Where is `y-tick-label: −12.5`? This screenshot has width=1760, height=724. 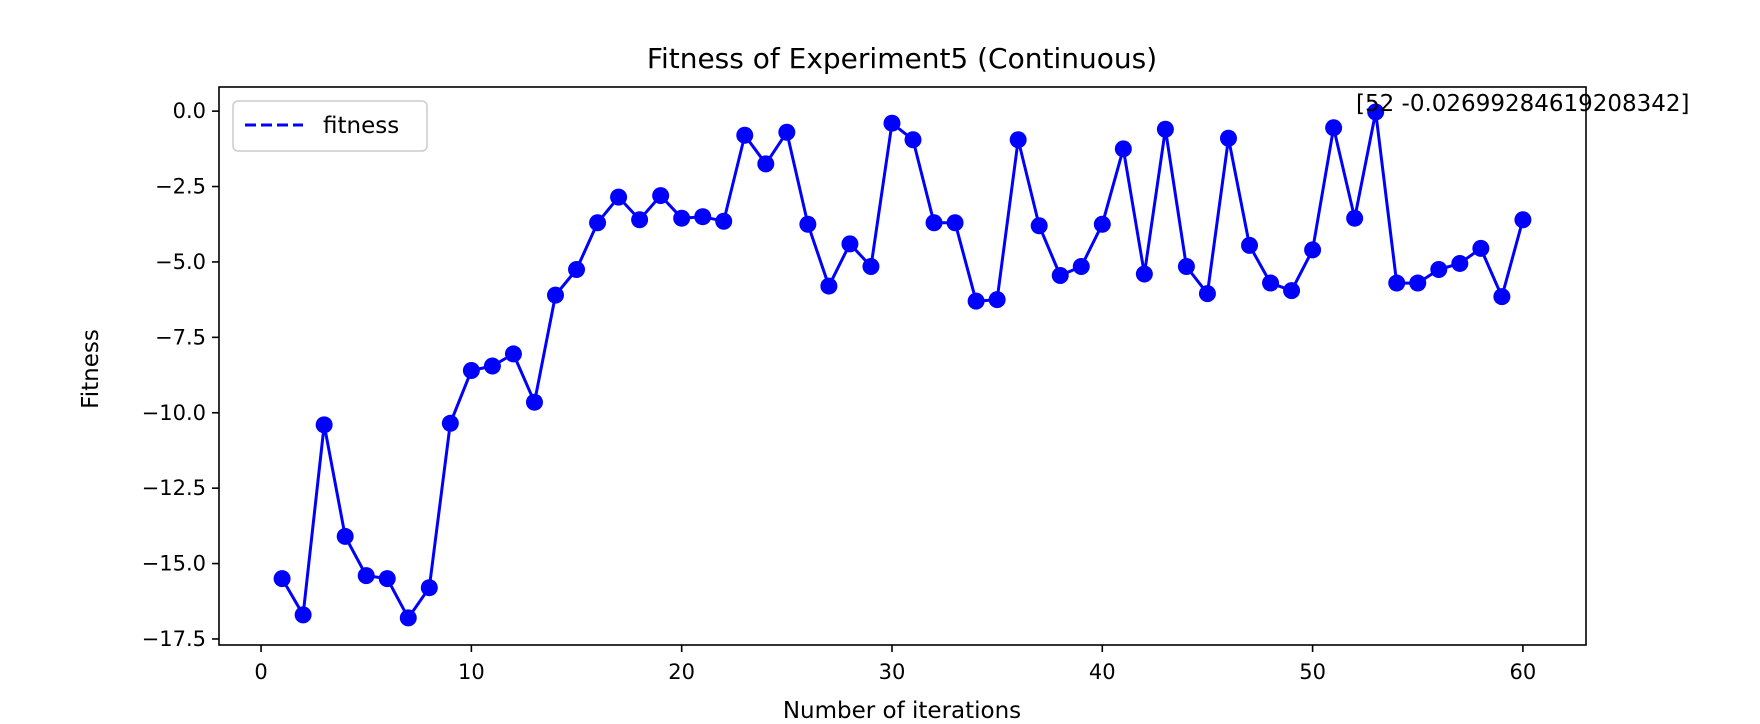 y-tick-label: −12.5 is located at coordinates (174, 488).